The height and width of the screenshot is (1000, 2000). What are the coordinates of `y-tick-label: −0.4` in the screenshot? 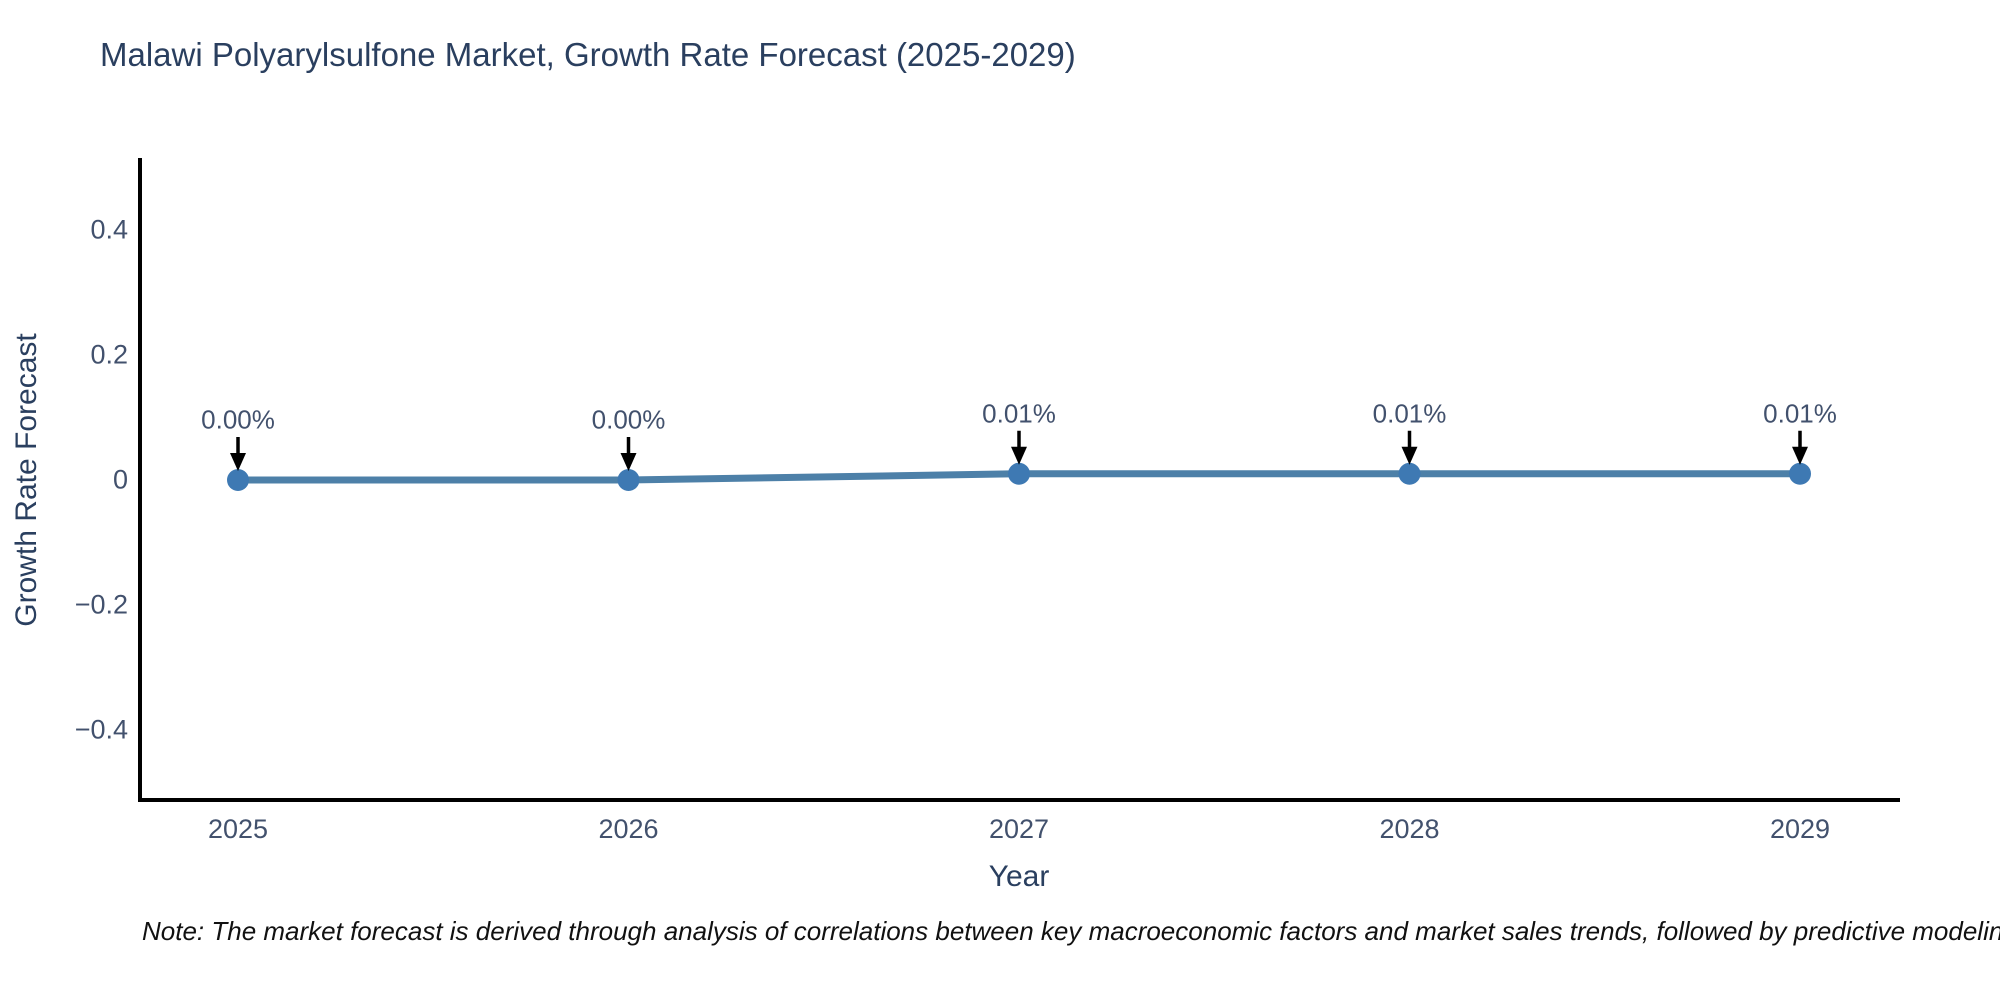 It's located at (101, 729).